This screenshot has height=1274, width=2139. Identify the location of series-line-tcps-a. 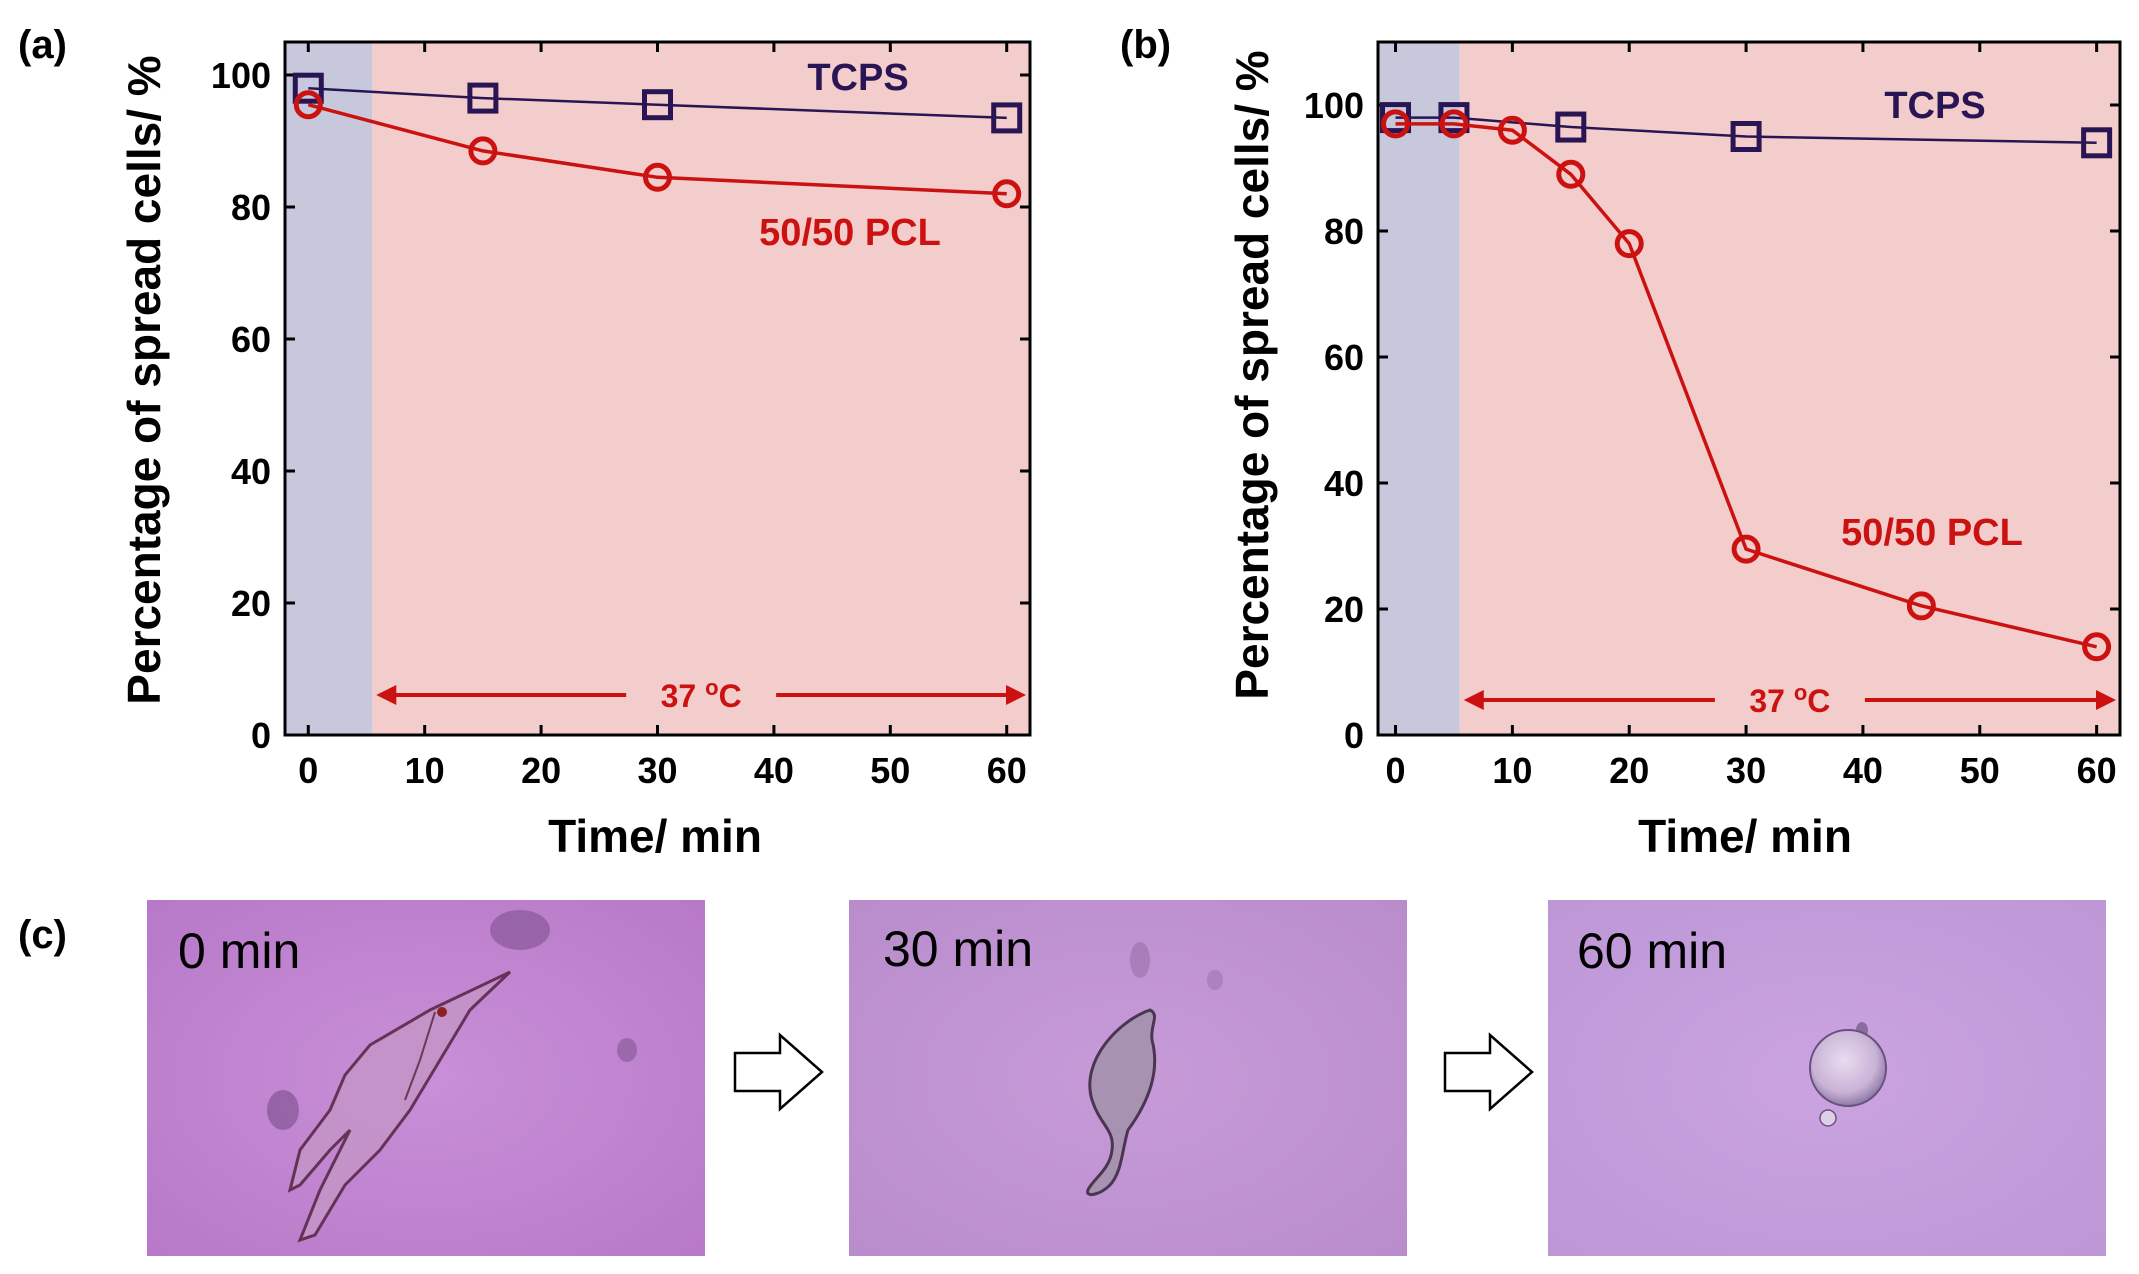
(657, 103).